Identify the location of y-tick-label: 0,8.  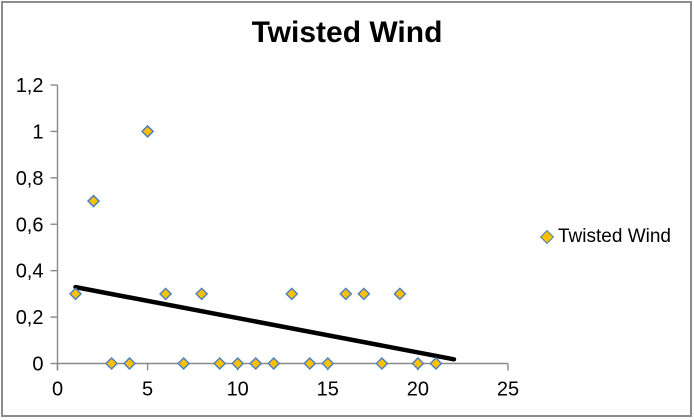
(30, 179).